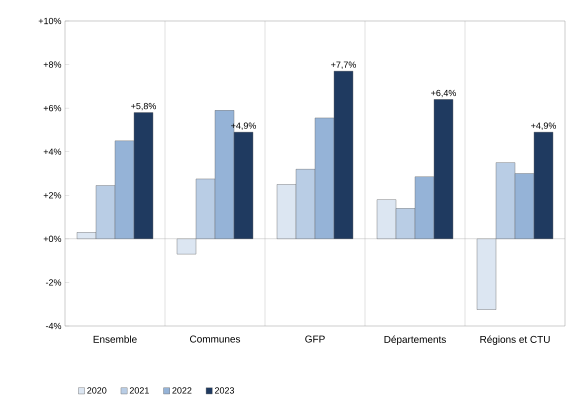 This screenshot has height=401, width=570. Describe the element at coordinates (53, 239) in the screenshot. I see `y-tick-label: +0%` at that location.